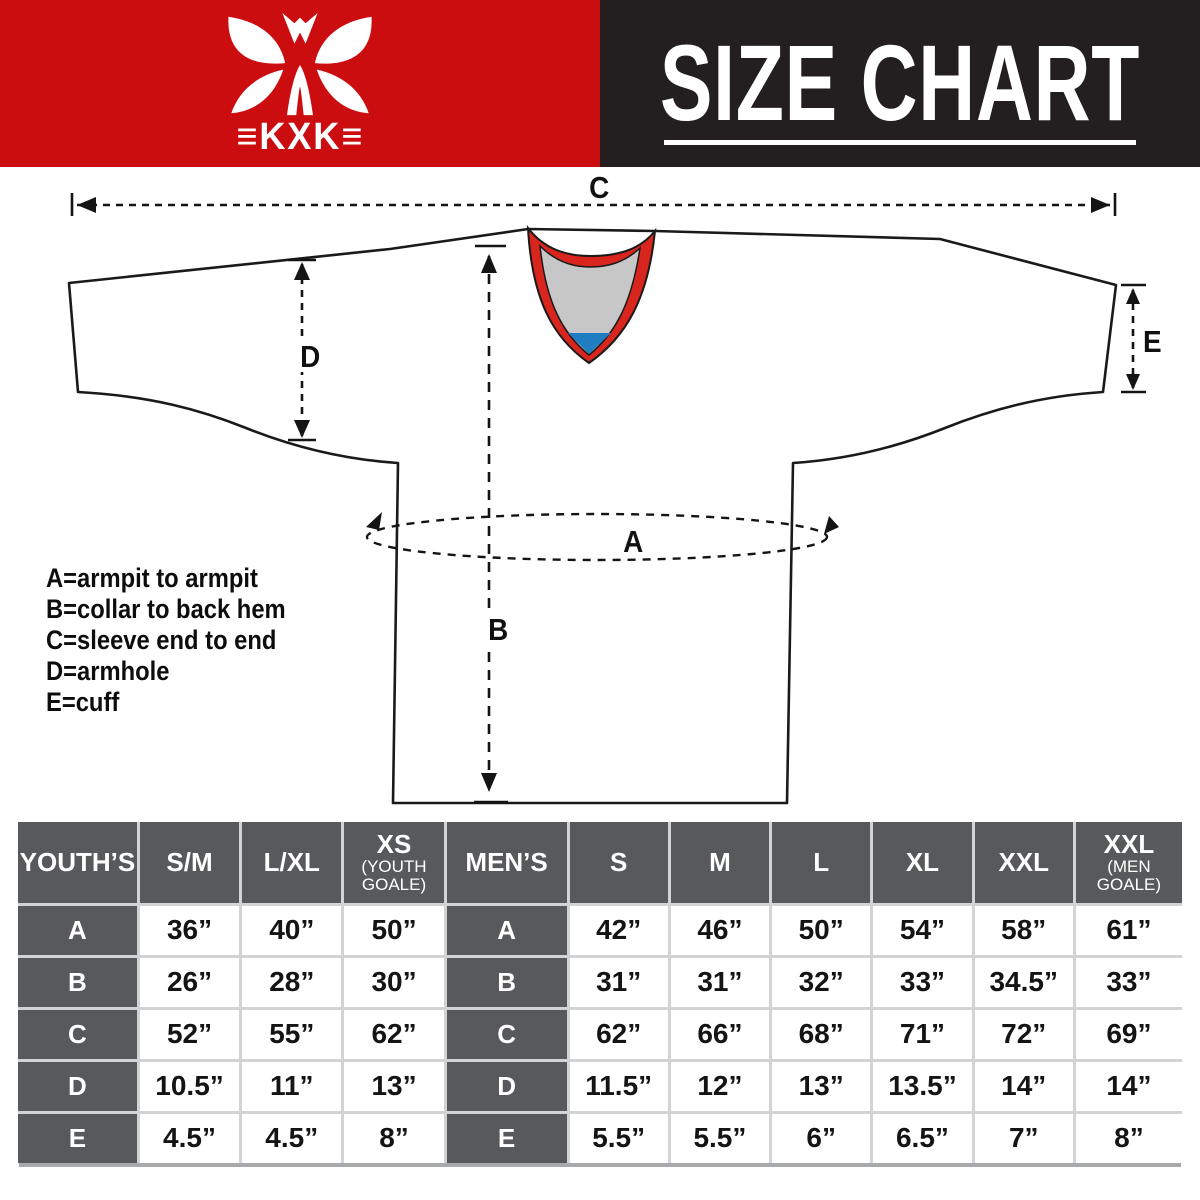 The width and height of the screenshot is (1200, 1200). What do you see at coordinates (343, 40) in the screenshot?
I see `logo-wing-top-right` at bounding box center [343, 40].